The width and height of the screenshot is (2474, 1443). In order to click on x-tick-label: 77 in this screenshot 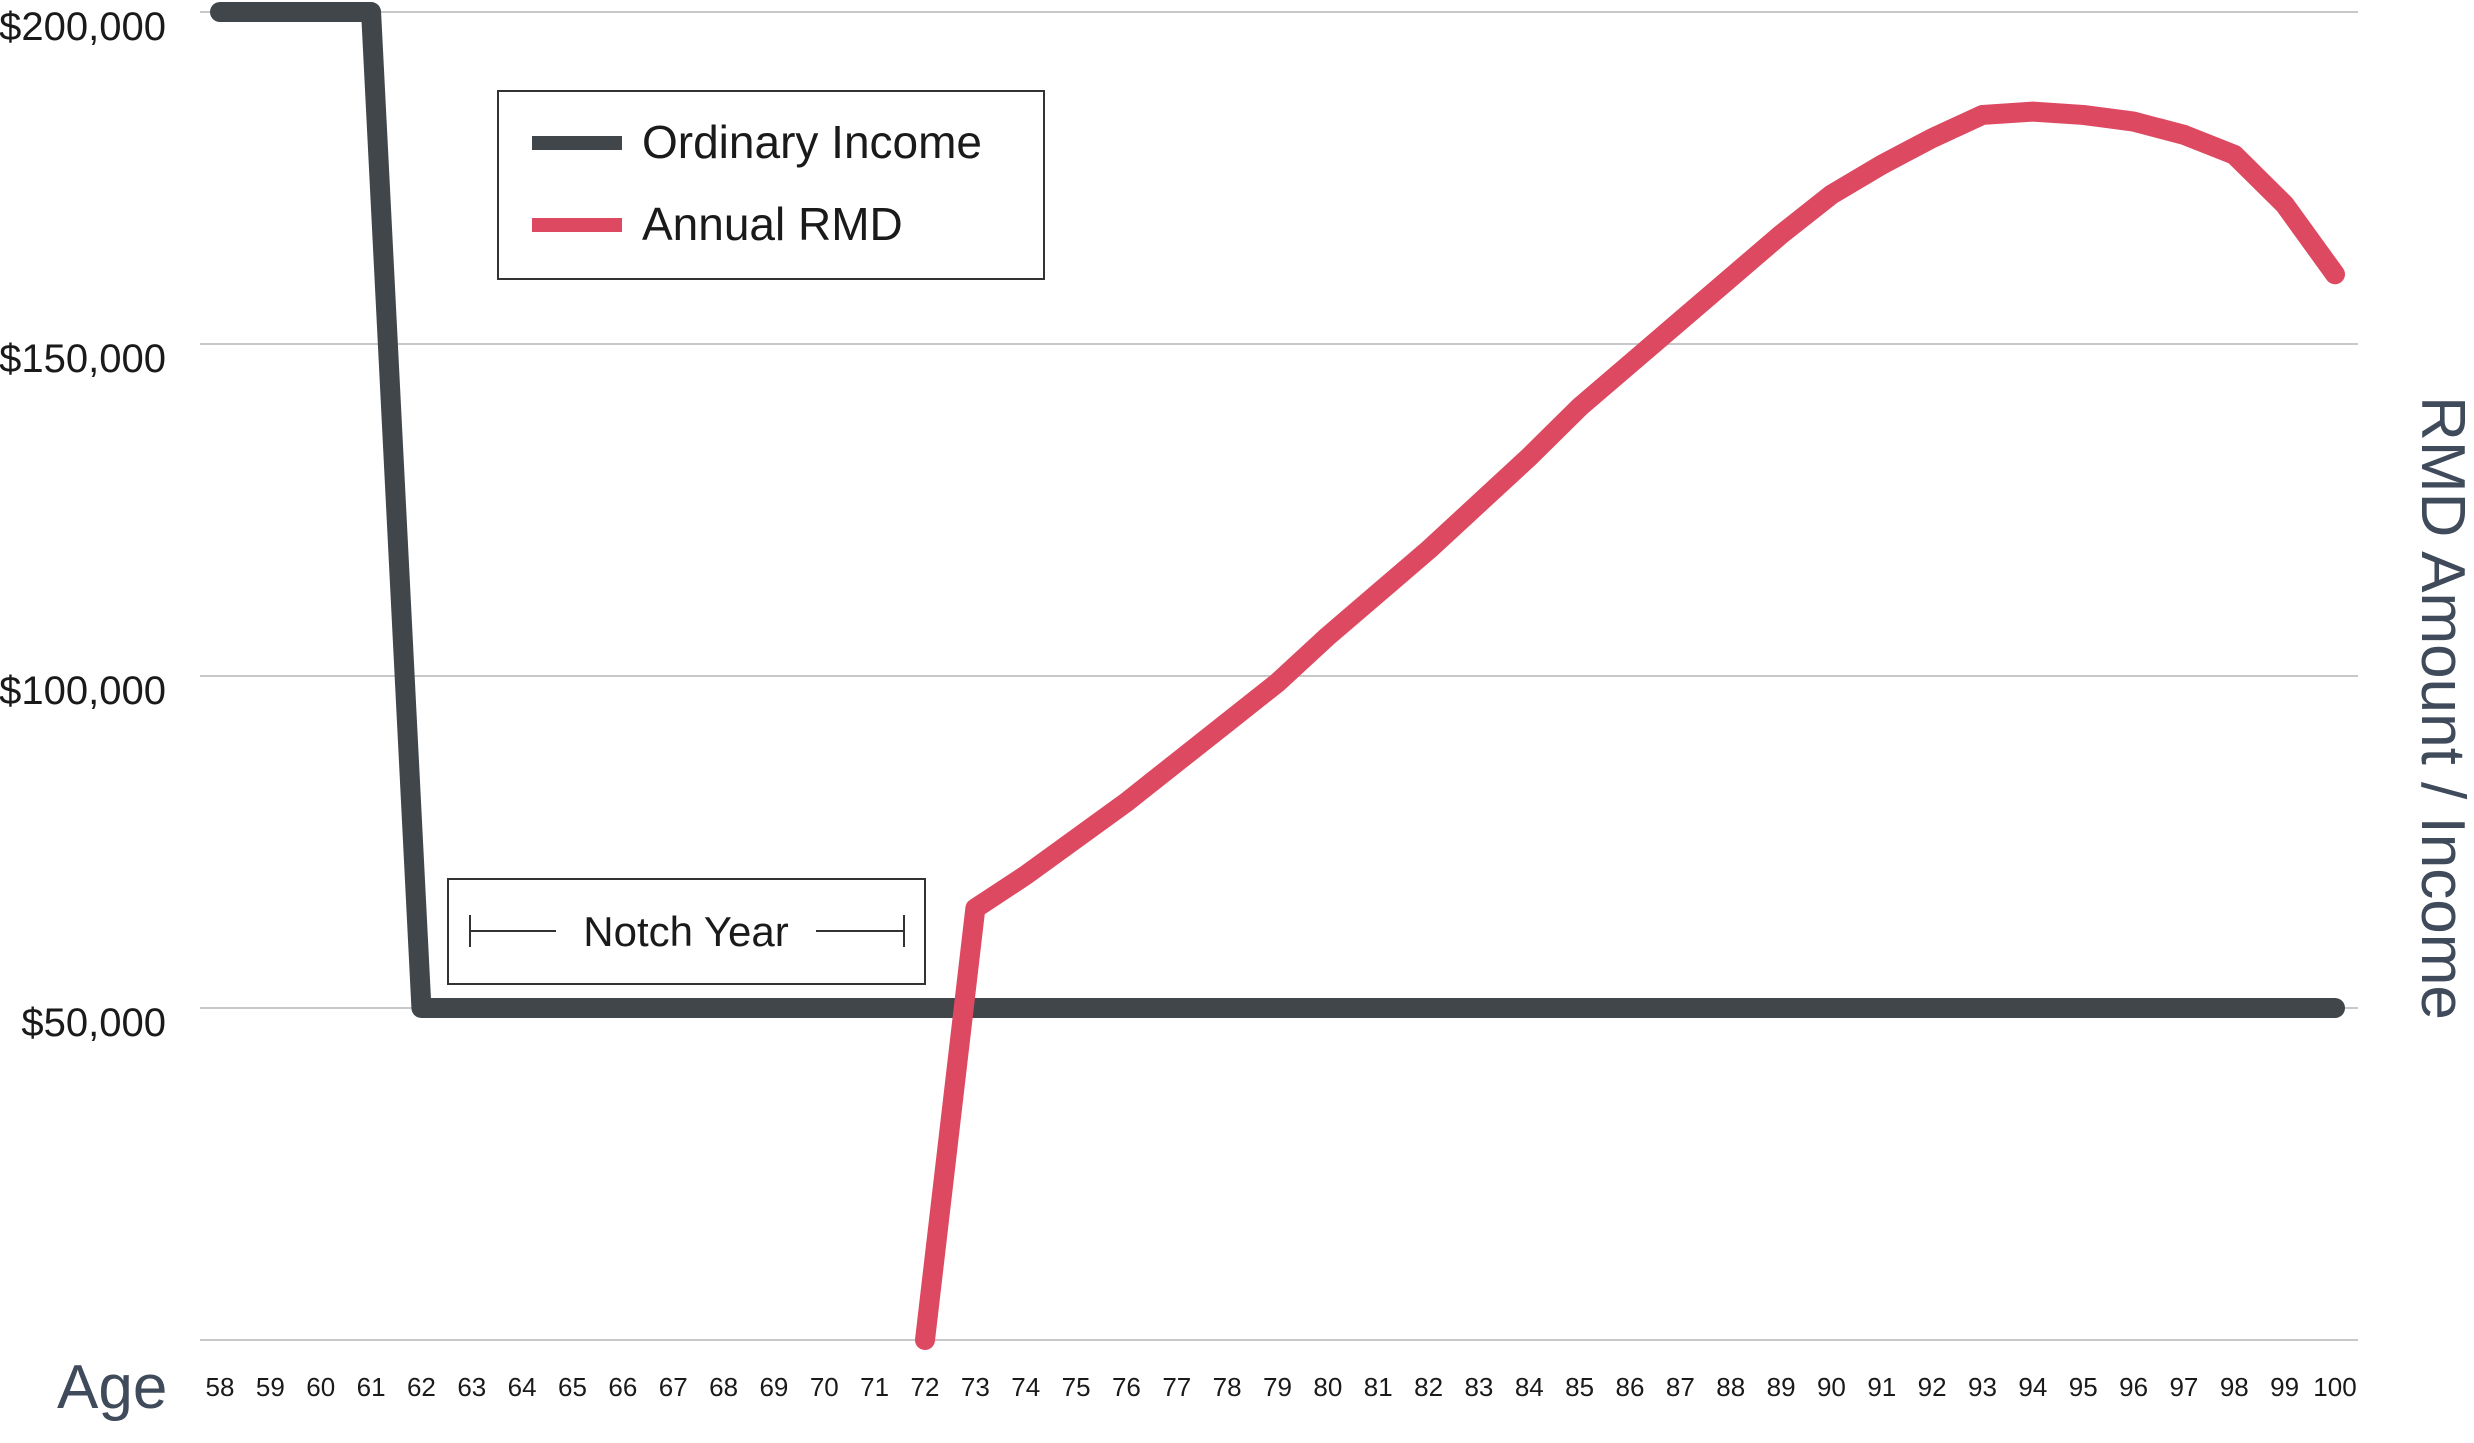, I will do `click(1176, 1387)`.